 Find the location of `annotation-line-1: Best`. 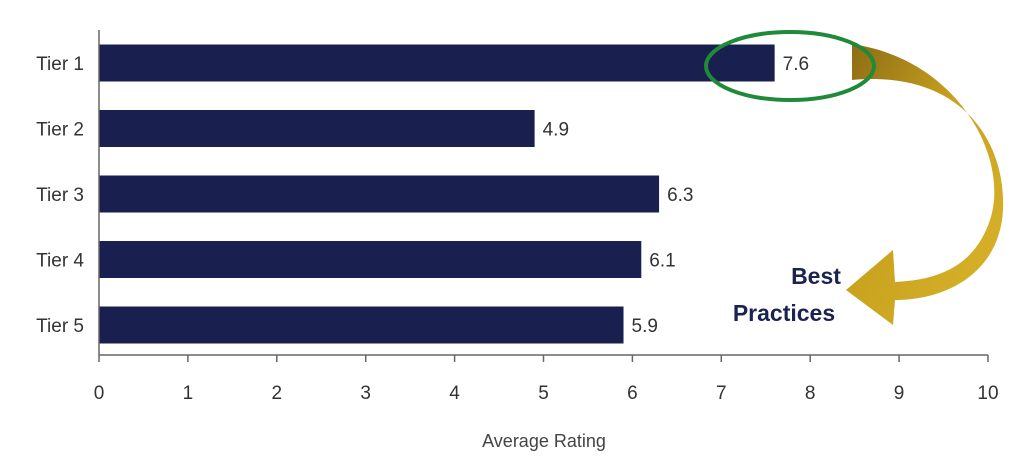

annotation-line-1: Best is located at coordinates (816, 276).